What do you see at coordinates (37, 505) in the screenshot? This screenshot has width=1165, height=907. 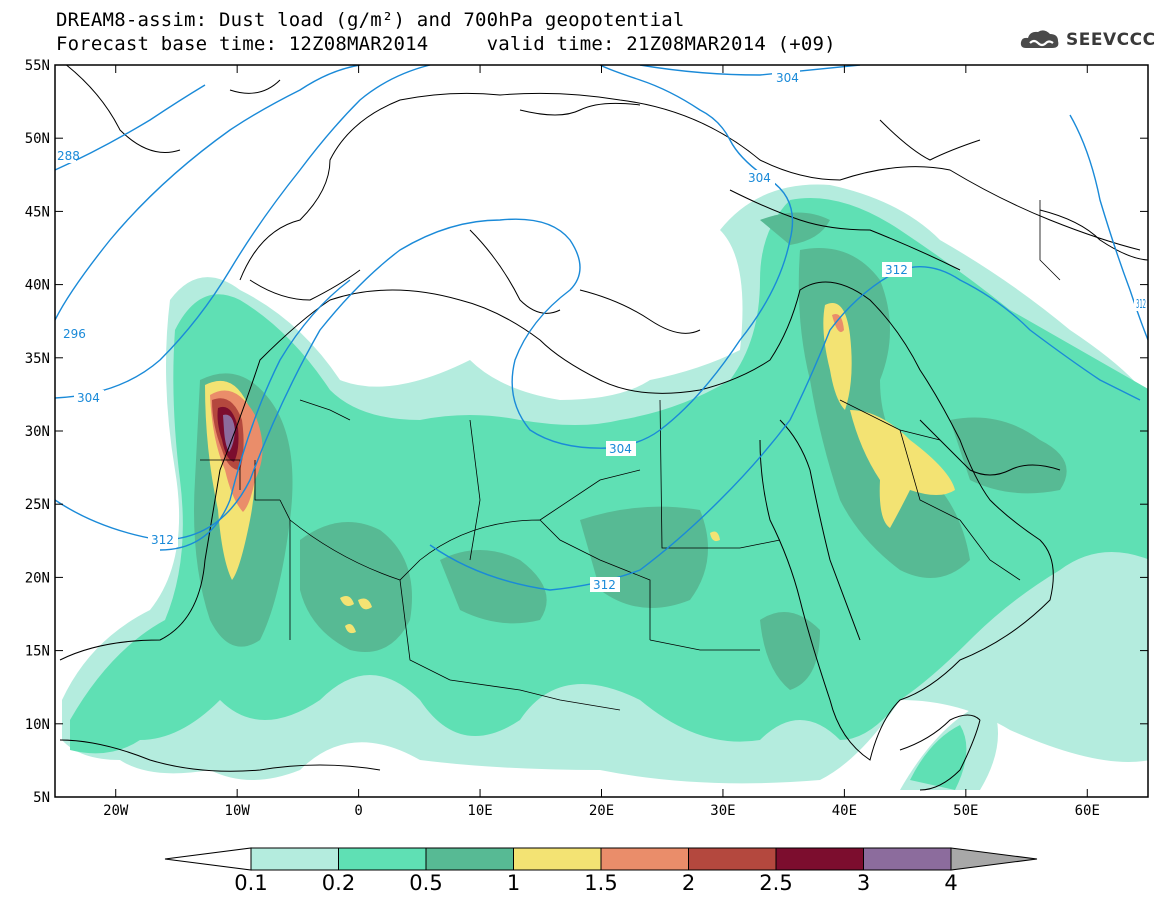 I see `lat-tick-label: 25N` at bounding box center [37, 505].